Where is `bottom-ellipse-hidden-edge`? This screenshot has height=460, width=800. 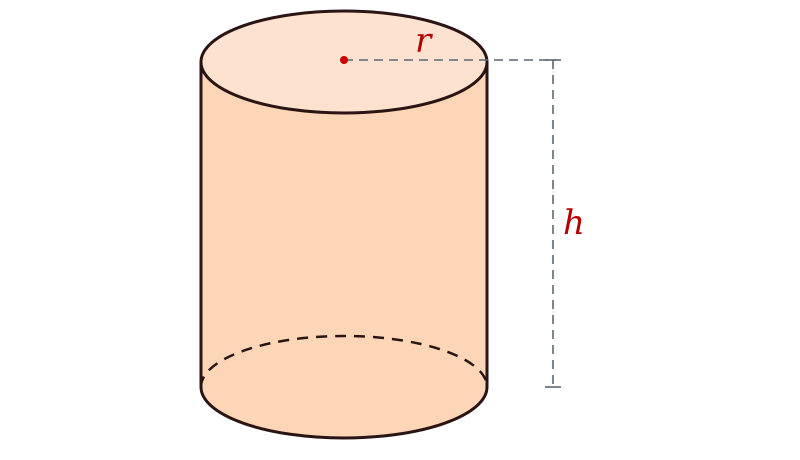 bottom-ellipse-hidden-edge is located at coordinates (344, 361).